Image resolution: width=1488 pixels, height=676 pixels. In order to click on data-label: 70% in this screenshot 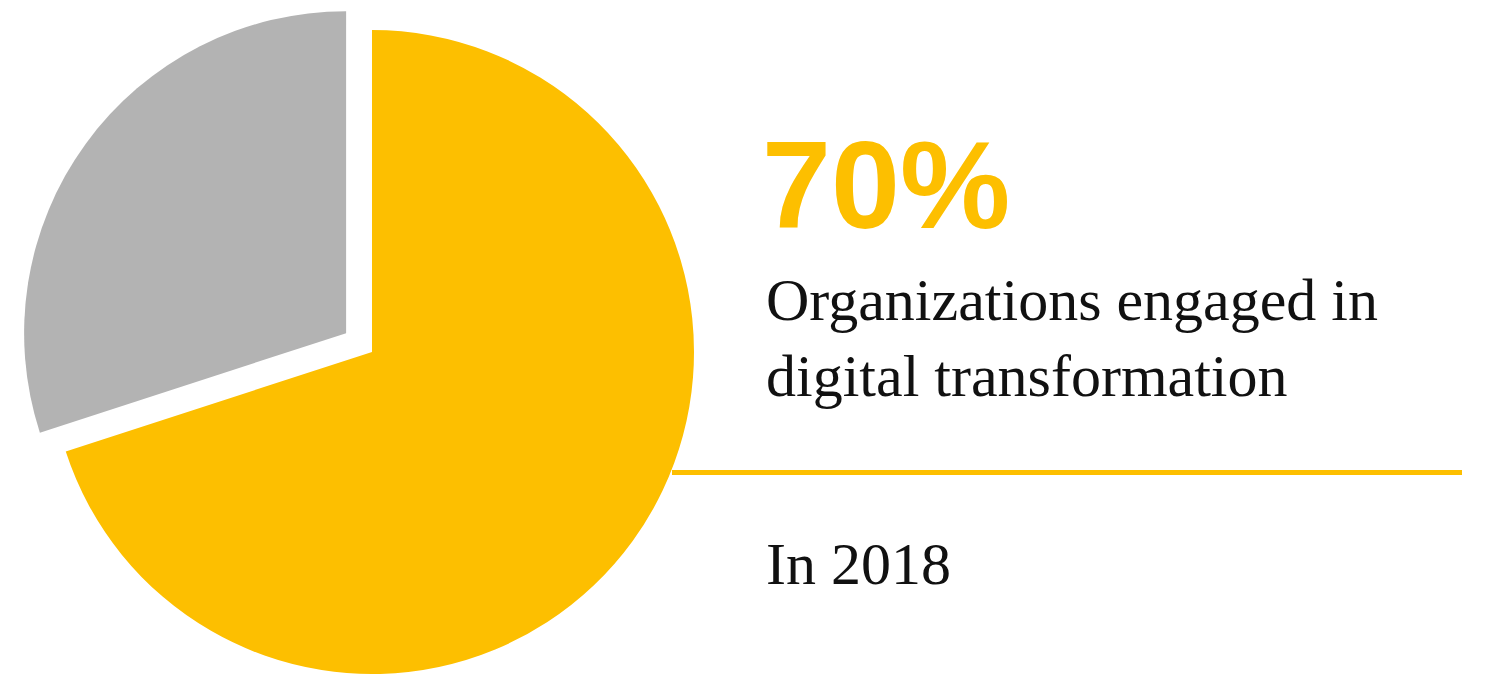, I will do `click(886, 185)`.